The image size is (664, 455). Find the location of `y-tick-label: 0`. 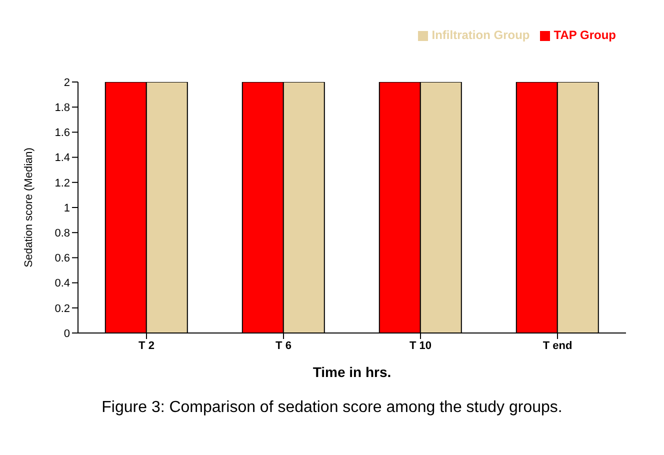

y-tick-label: 0 is located at coordinates (67, 334).